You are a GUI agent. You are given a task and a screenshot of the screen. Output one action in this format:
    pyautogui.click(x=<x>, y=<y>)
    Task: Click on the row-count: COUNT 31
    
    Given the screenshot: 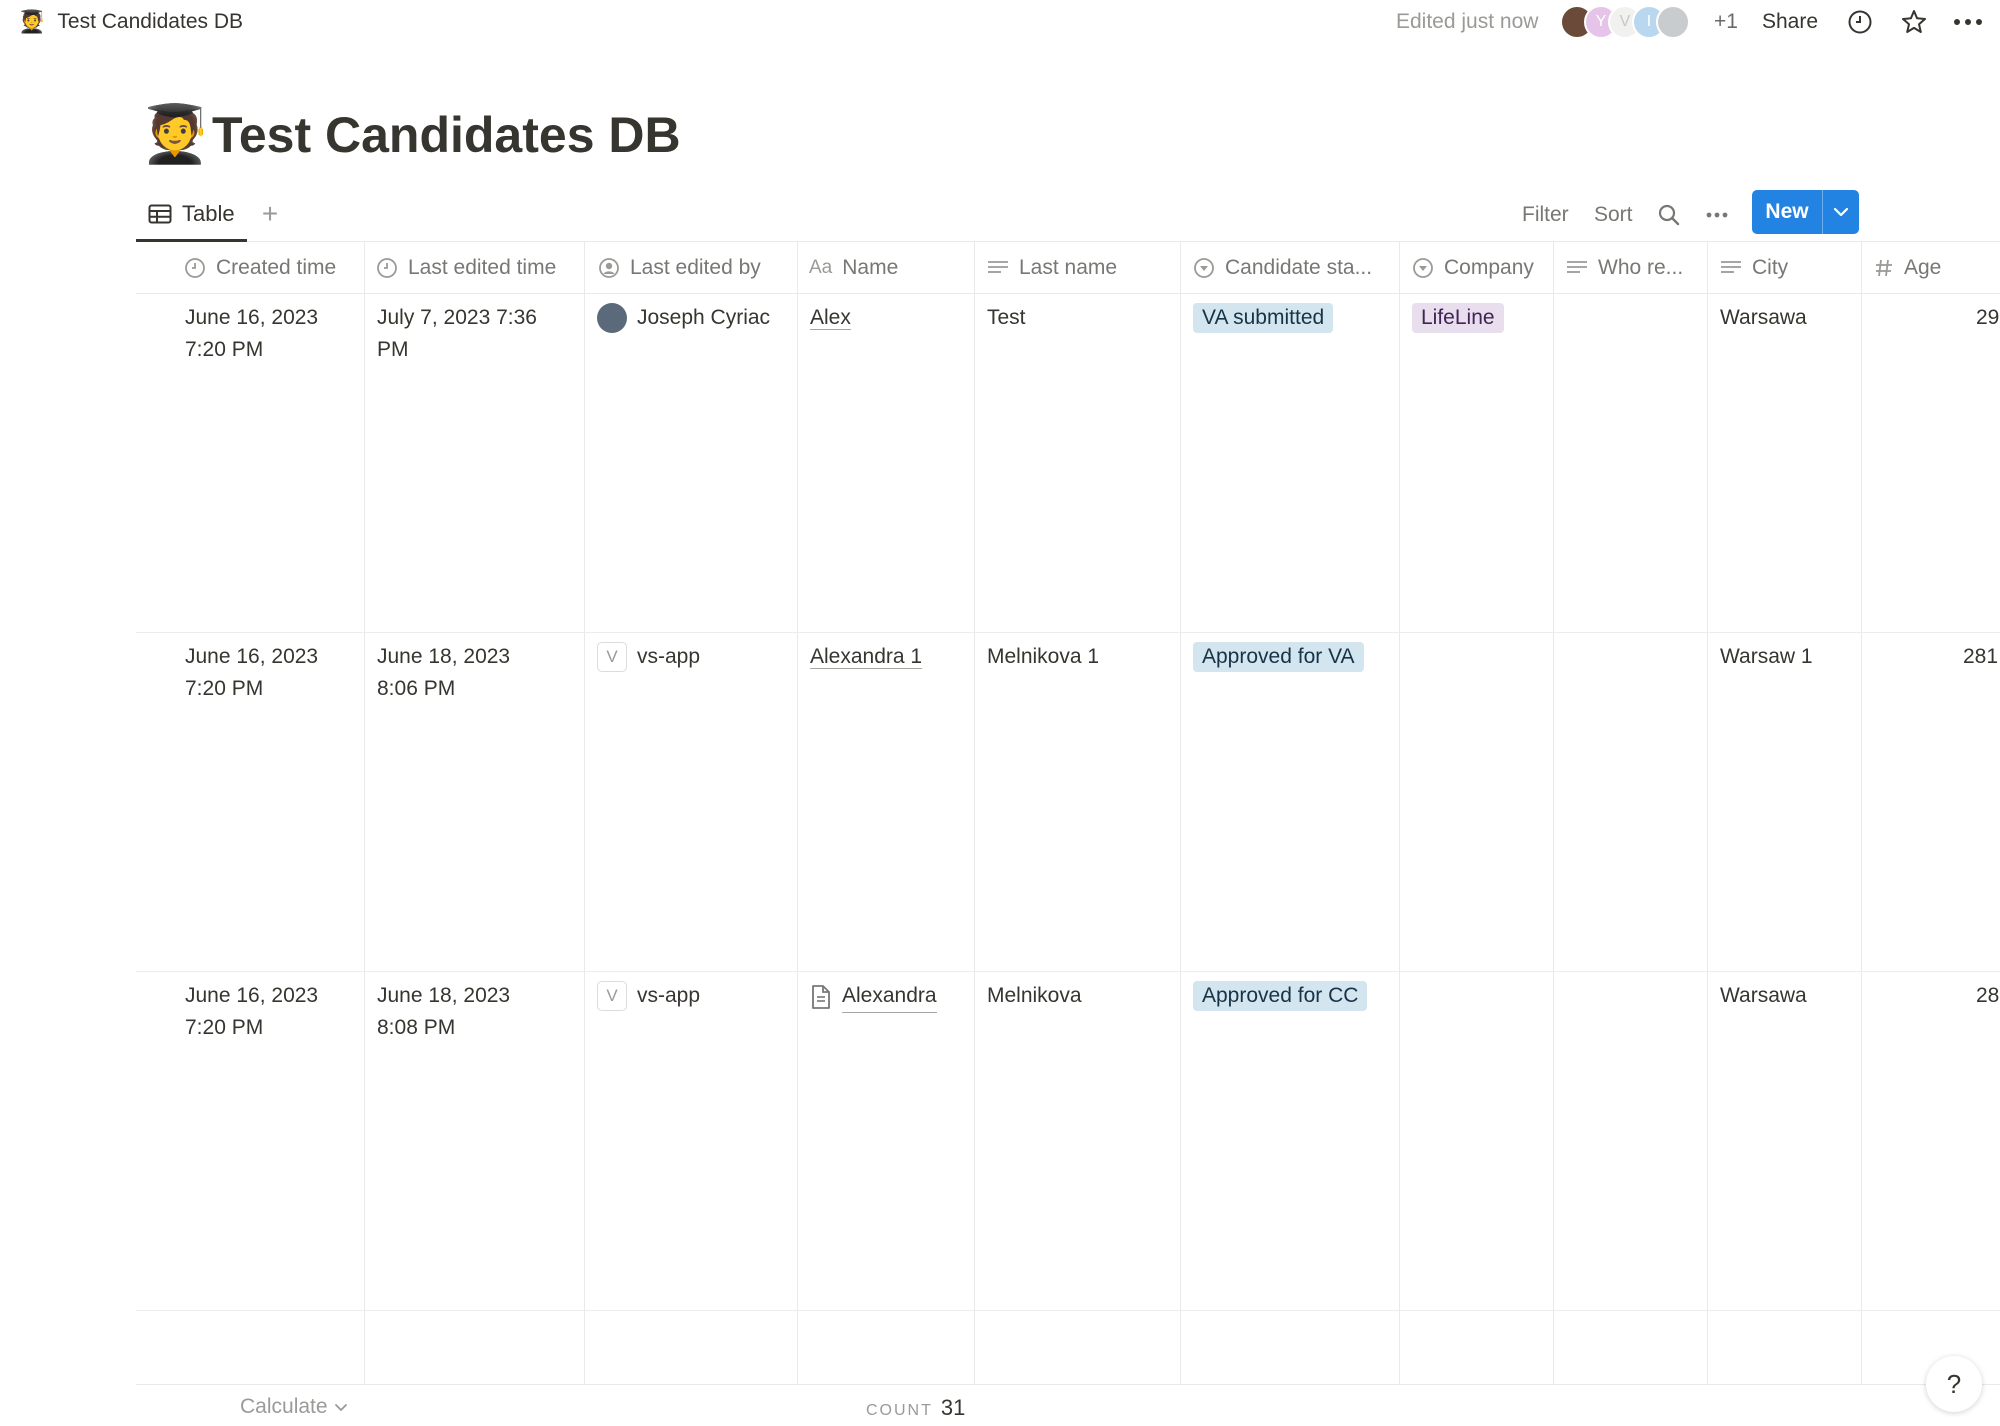 What is the action you would take?
    pyautogui.click(x=915, y=1408)
    